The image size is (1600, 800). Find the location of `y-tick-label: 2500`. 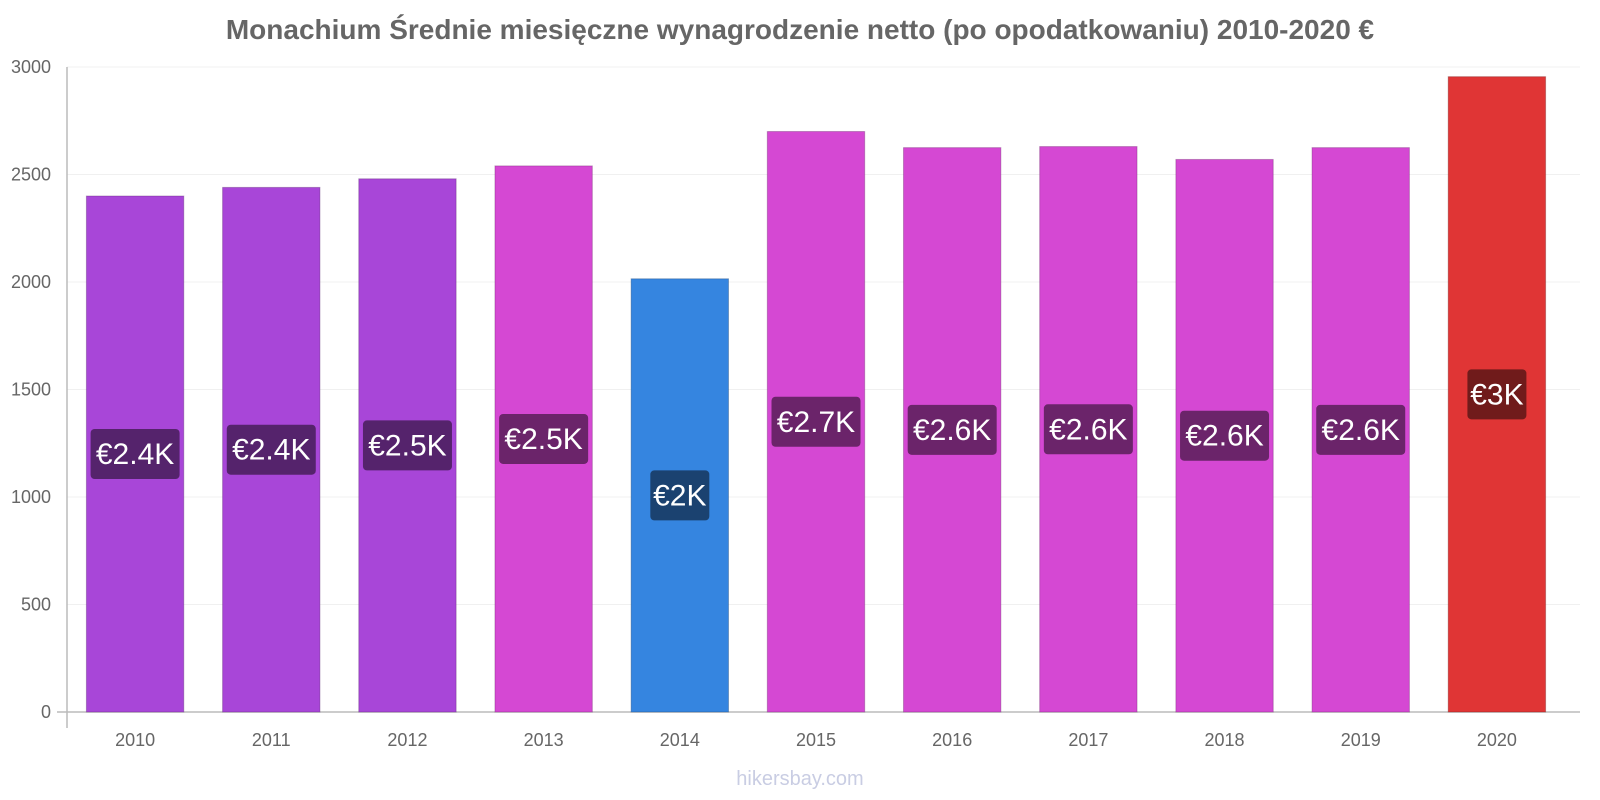

y-tick-label: 2500 is located at coordinates (31, 175).